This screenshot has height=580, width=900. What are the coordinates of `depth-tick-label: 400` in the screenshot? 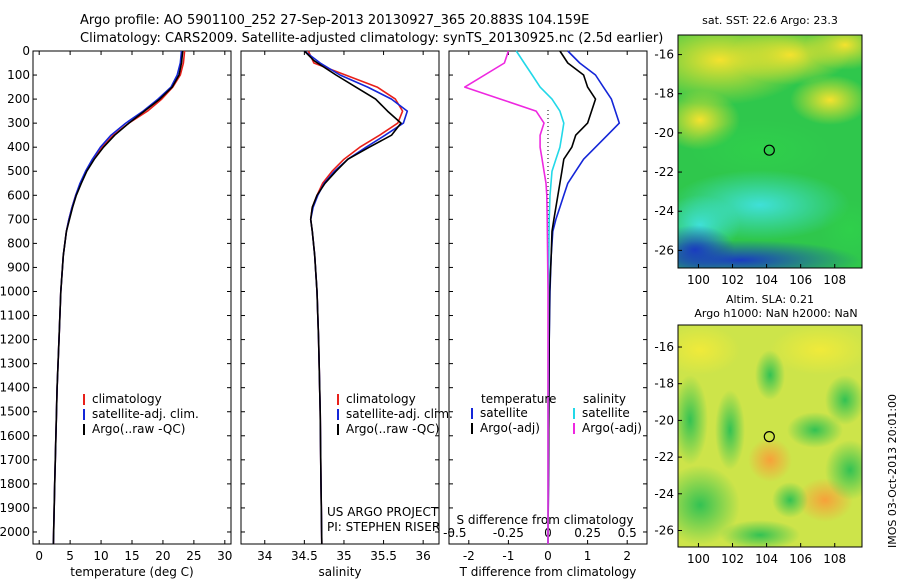 It's located at (18, 147).